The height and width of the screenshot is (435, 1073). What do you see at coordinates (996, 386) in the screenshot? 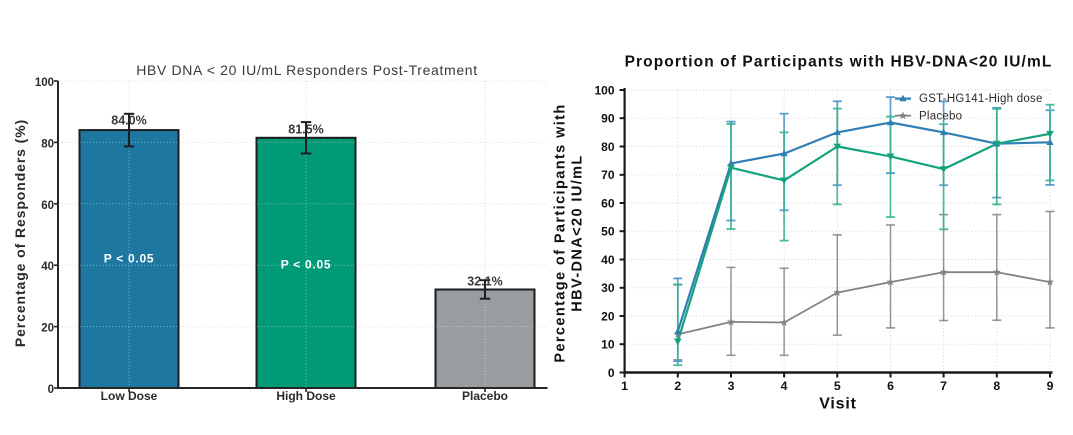
I see `svg-text: 8` at bounding box center [996, 386].